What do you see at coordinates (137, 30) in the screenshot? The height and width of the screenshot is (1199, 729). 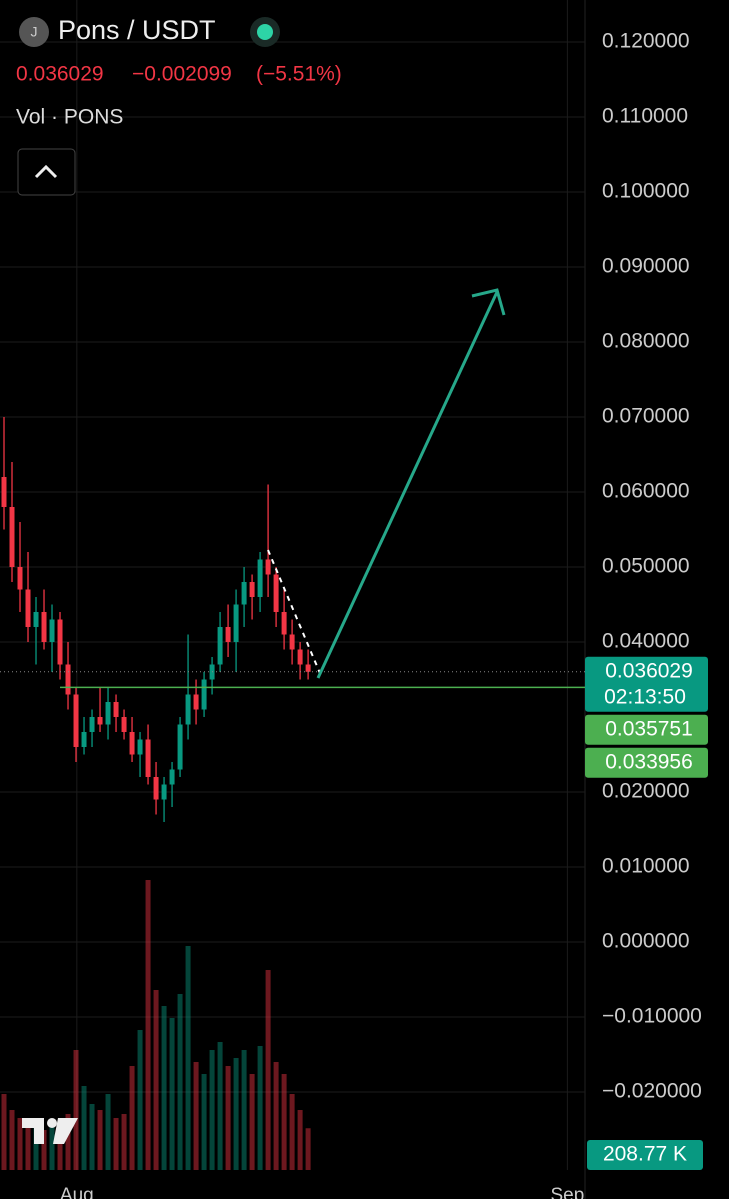 I see `chart-title: Pons / USDT` at bounding box center [137, 30].